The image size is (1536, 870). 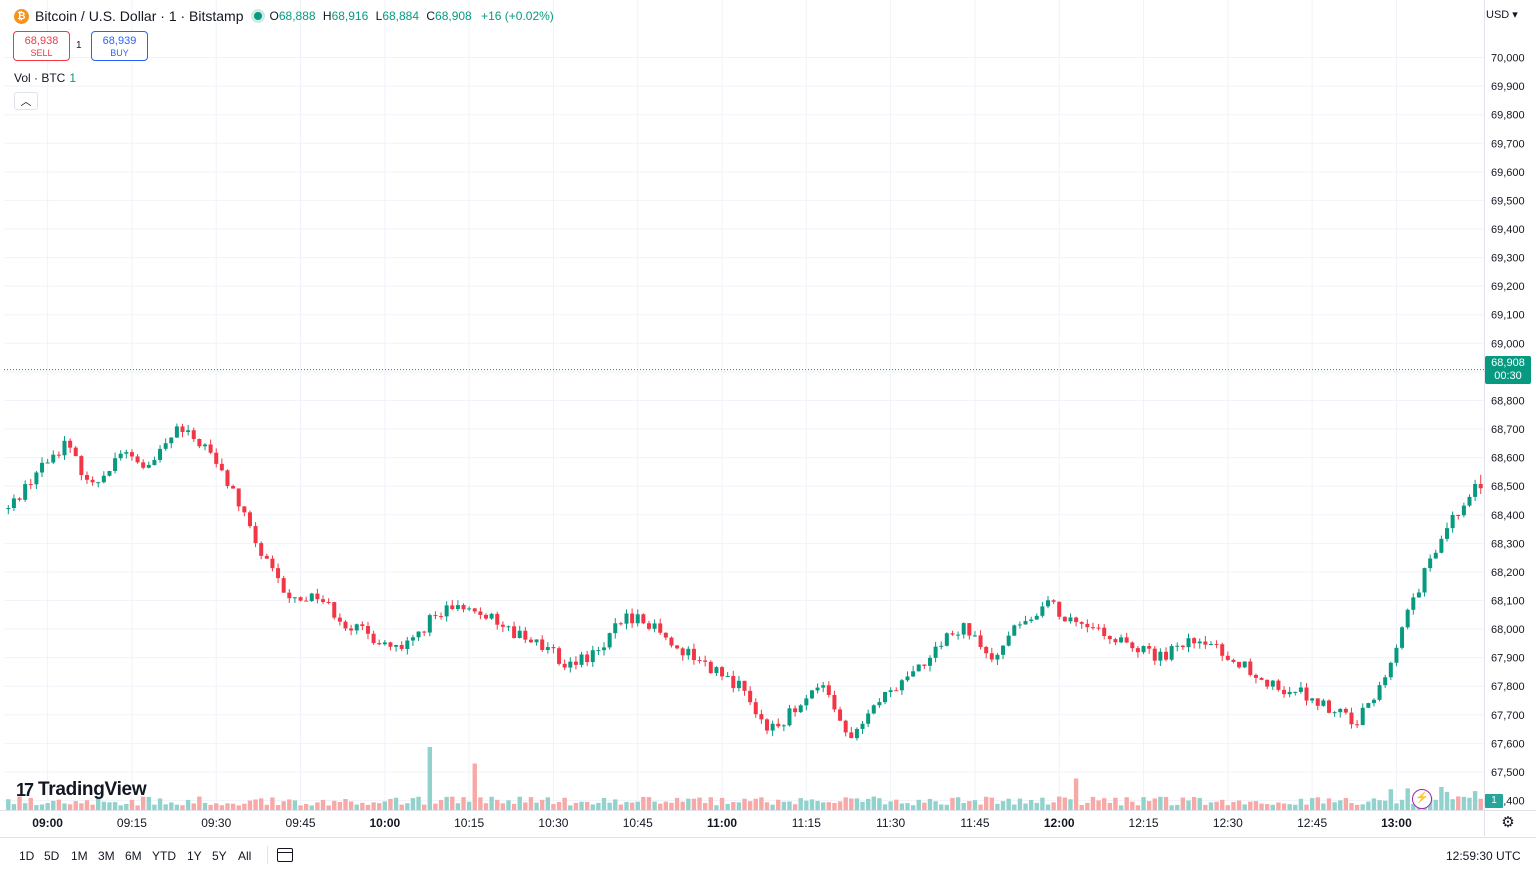 I want to click on utc-clock: 12:59:30 UTC, so click(x=1483, y=856).